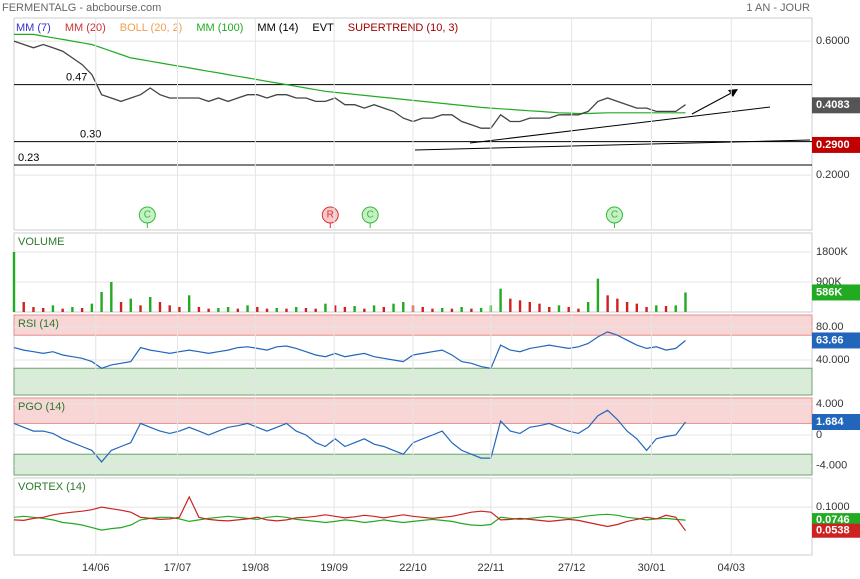 The width and height of the screenshot is (860, 579). I want to click on last-volume-tag-bg, so click(836, 292).